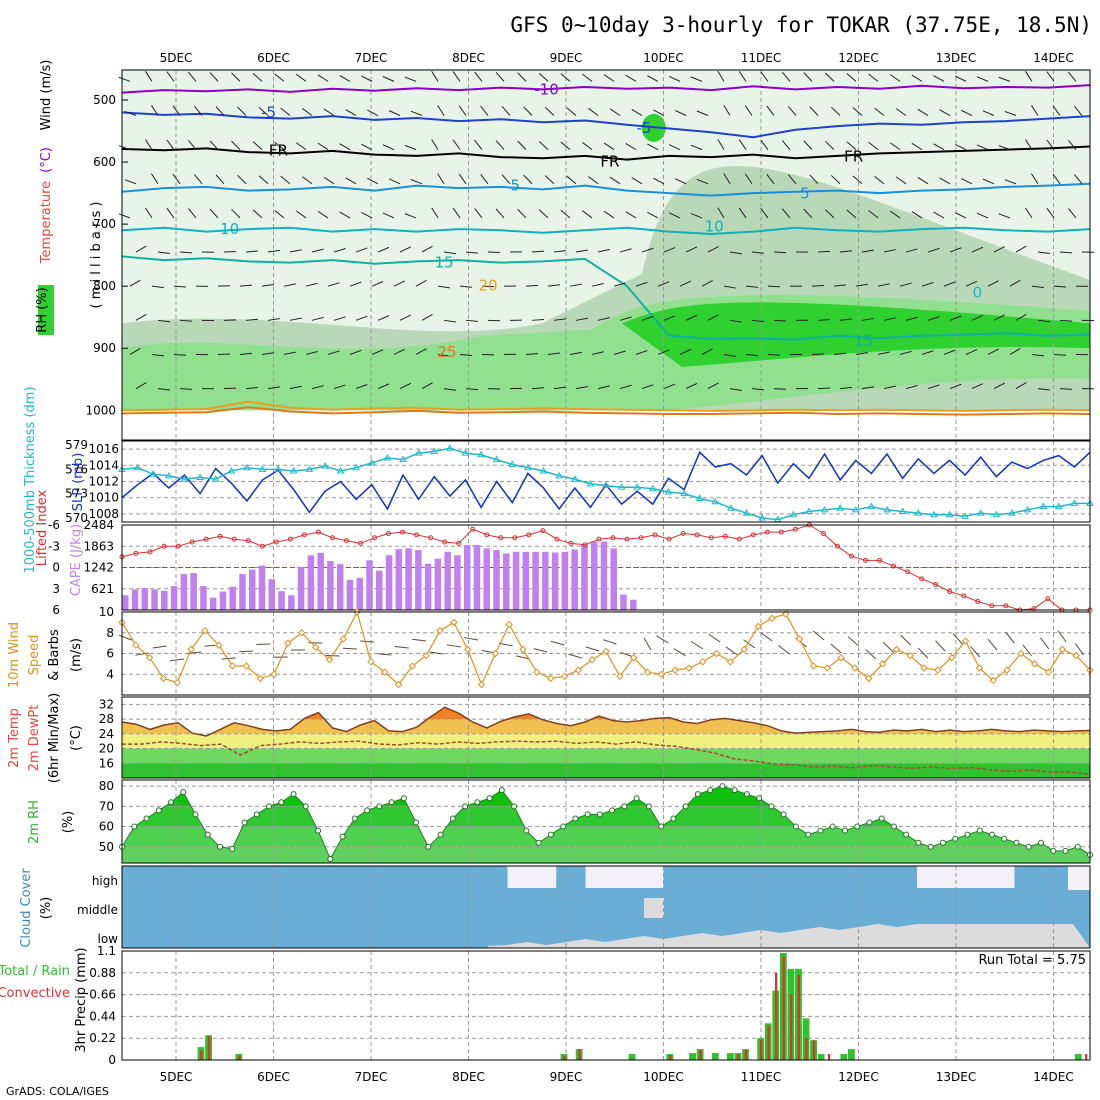 The image size is (1100, 1100). Describe the element at coordinates (106, 734) in the screenshot. I see `temp-tick-label: 24` at that location.